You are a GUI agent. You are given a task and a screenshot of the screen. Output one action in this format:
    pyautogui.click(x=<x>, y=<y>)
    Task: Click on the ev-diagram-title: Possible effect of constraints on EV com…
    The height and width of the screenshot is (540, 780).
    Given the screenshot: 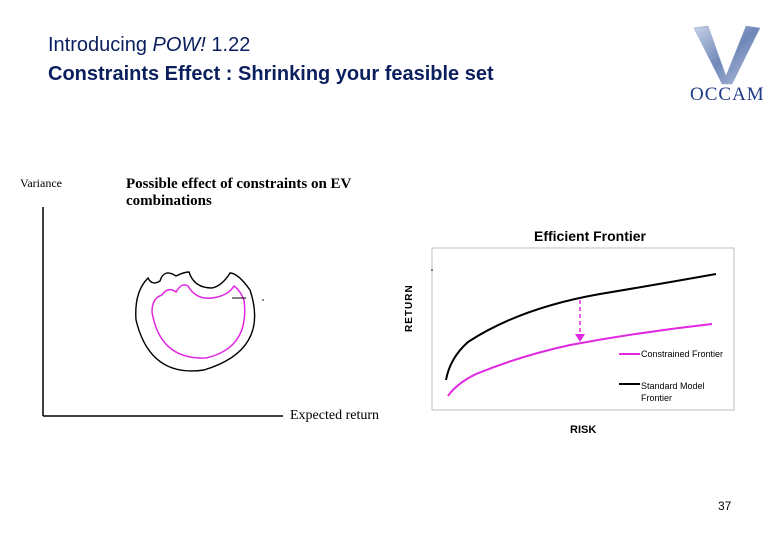 What is the action you would take?
    pyautogui.click(x=239, y=192)
    